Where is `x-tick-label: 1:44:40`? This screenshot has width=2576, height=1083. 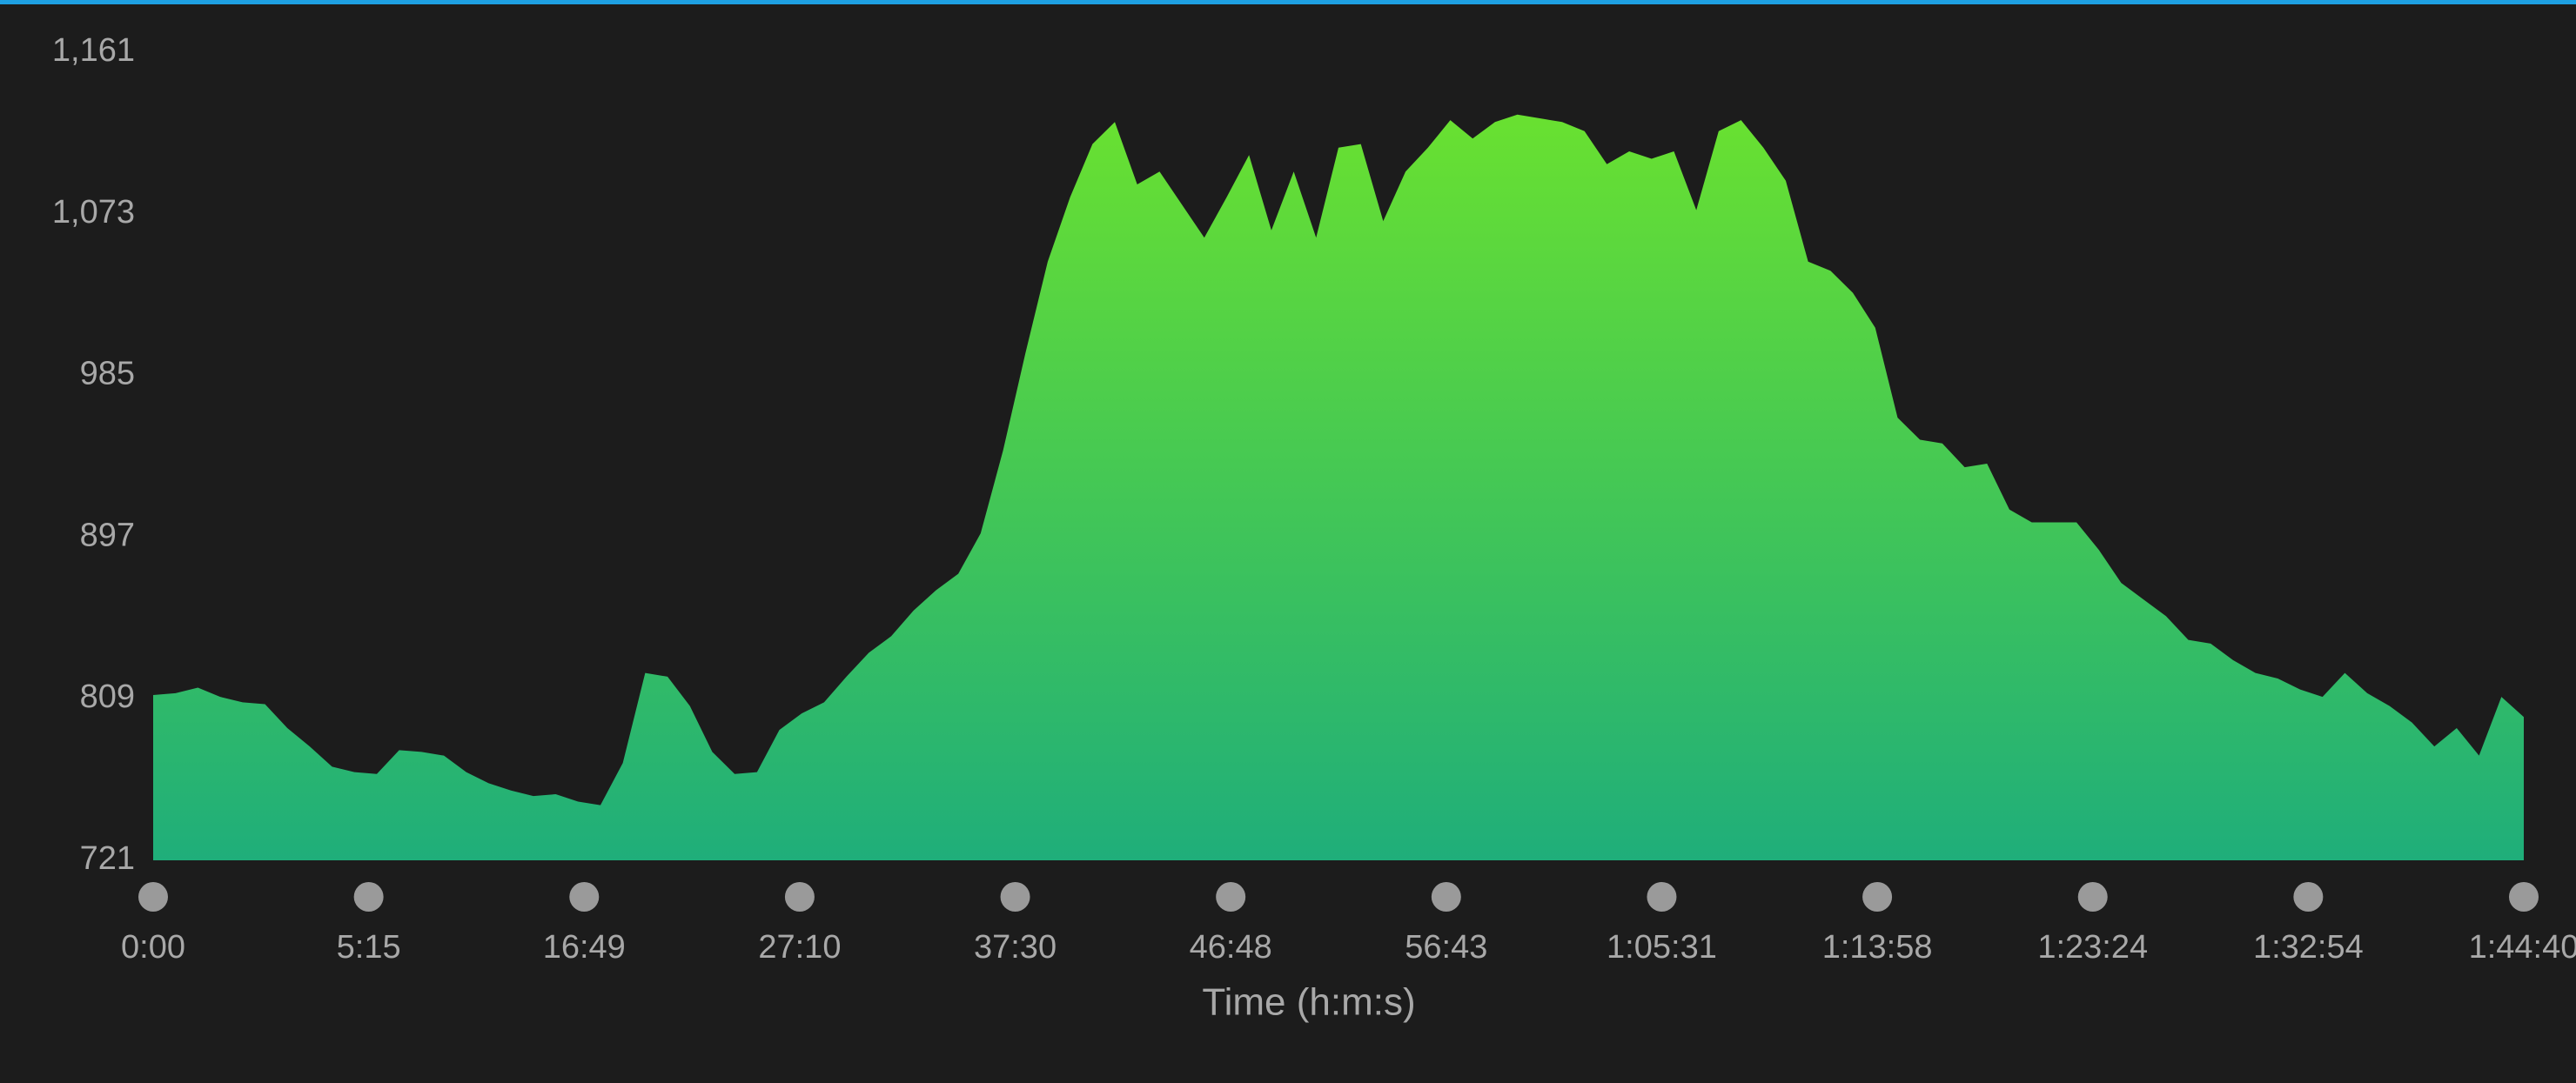
x-tick-label: 1:44:40 is located at coordinates (2523, 947).